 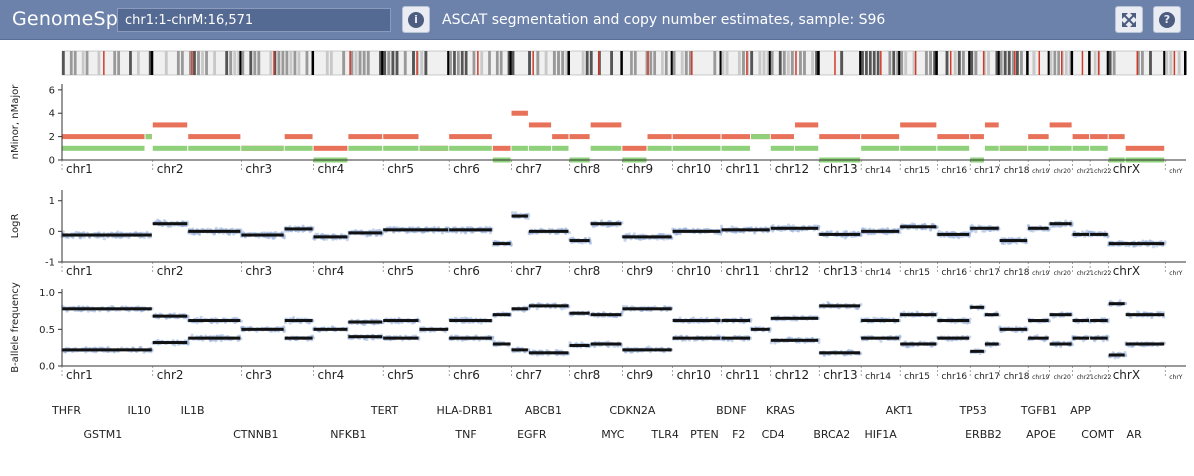 What do you see at coordinates (1176, 171) in the screenshot?
I see `copy_number-chrom-label: chrY` at bounding box center [1176, 171].